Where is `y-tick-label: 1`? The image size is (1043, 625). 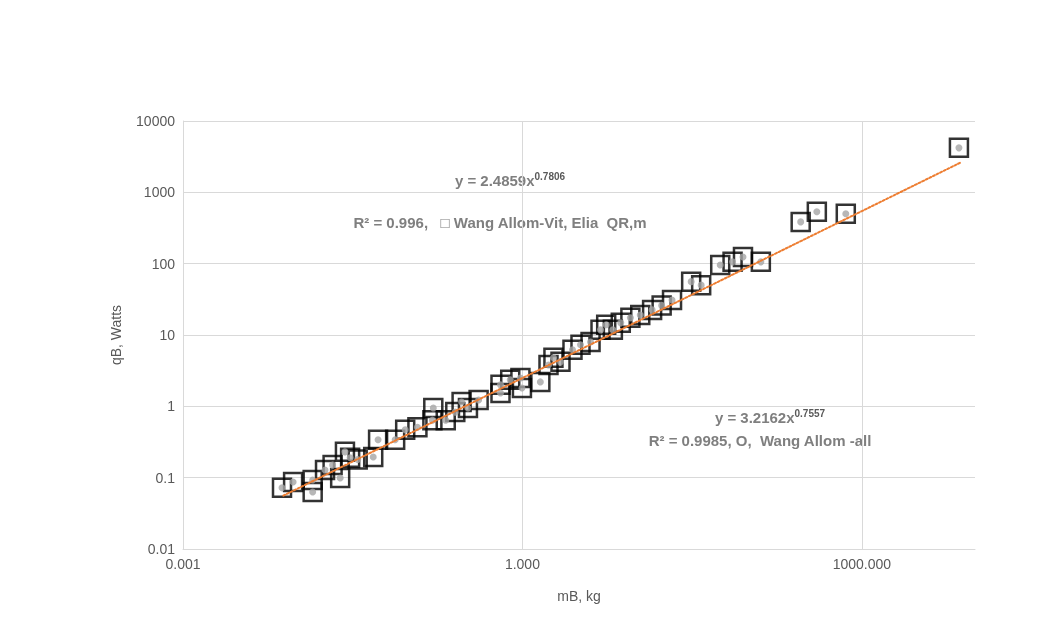
y-tick-label: 1 is located at coordinates (171, 406).